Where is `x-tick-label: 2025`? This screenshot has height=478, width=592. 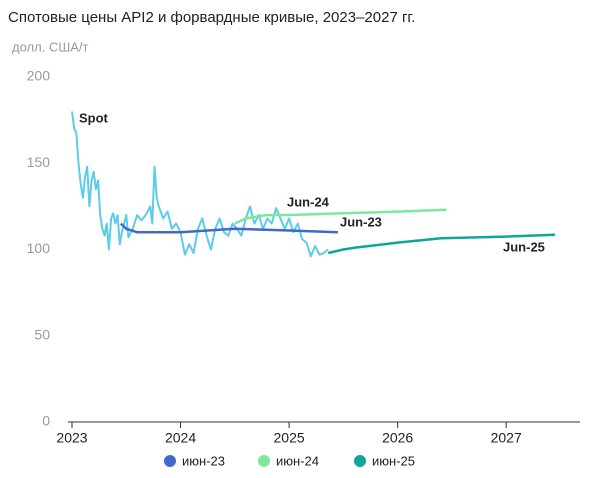 x-tick-label: 2025 is located at coordinates (289, 438).